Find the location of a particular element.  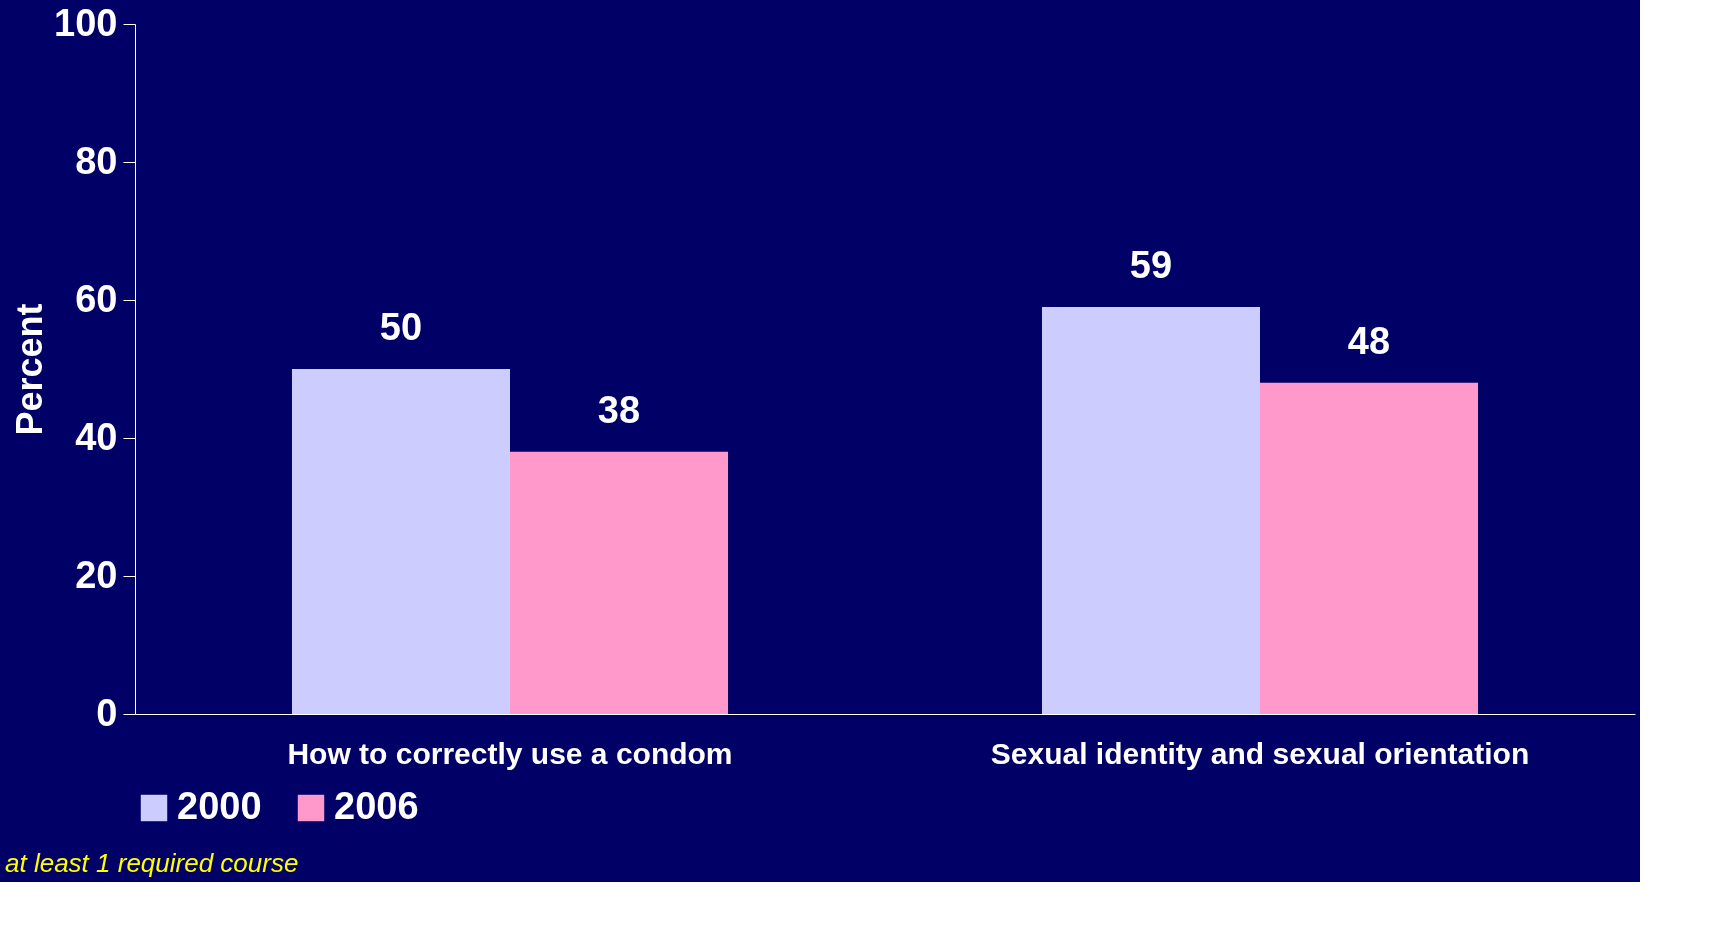

y-tick-label: 0 is located at coordinates (107, 712).